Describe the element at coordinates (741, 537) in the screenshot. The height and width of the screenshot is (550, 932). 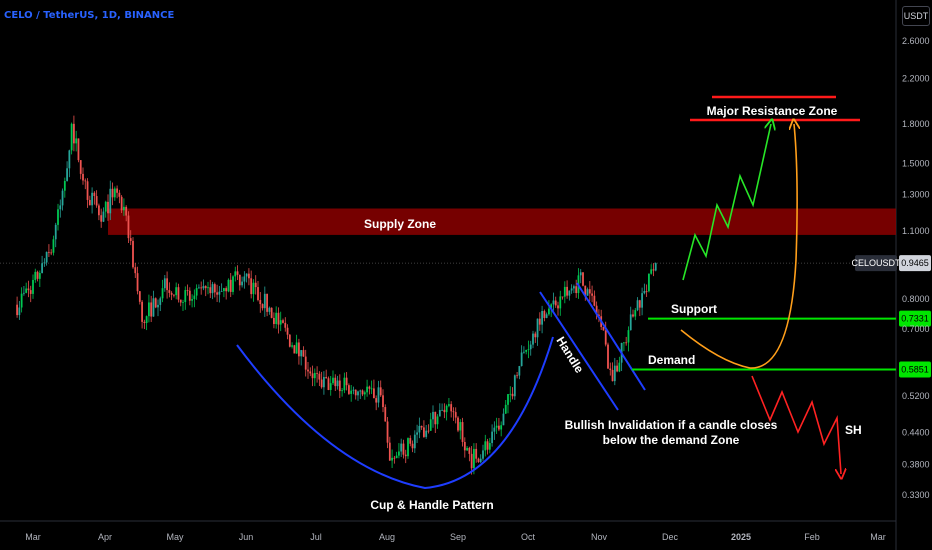
I see `x-tick-label: 2025` at that location.